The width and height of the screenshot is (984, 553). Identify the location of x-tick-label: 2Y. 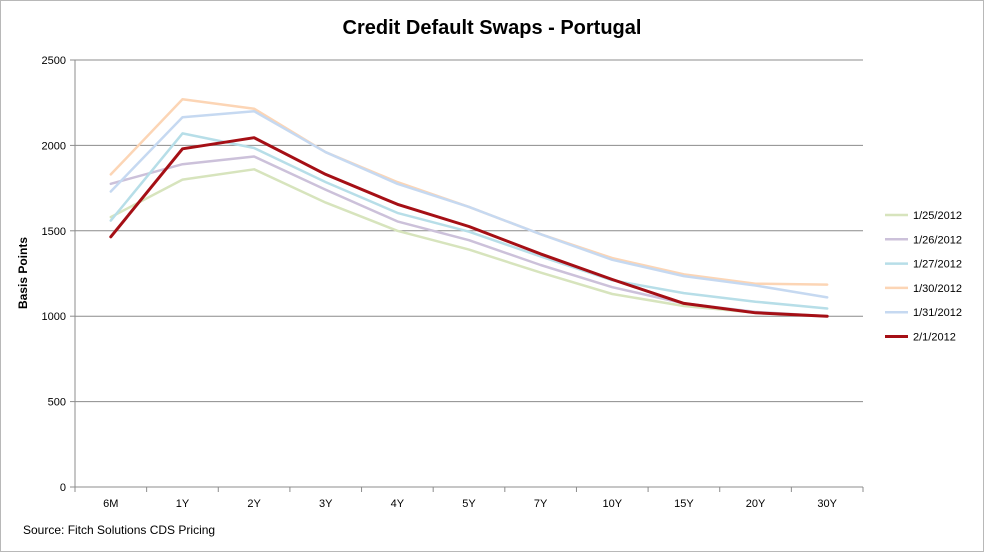
(254, 504).